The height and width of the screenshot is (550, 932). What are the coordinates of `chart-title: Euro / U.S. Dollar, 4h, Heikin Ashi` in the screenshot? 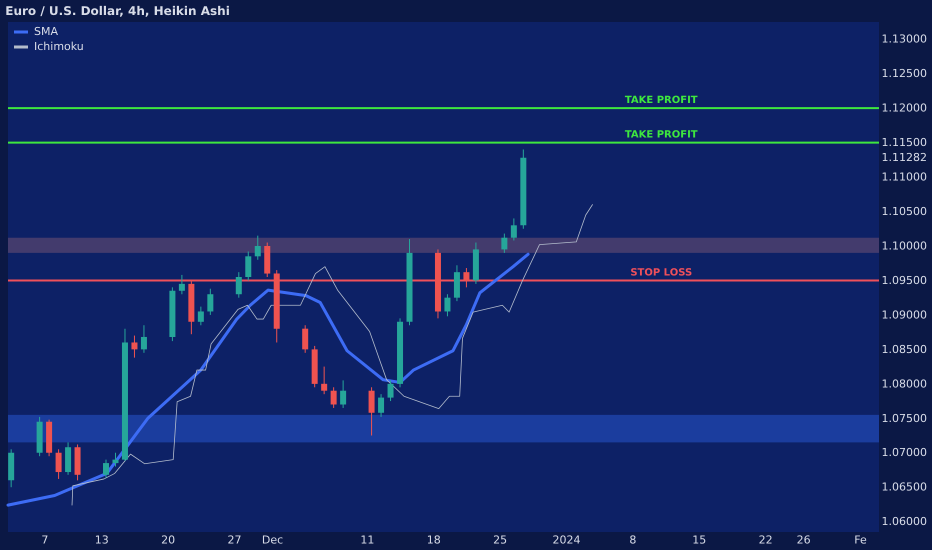 It's located at (117, 11).